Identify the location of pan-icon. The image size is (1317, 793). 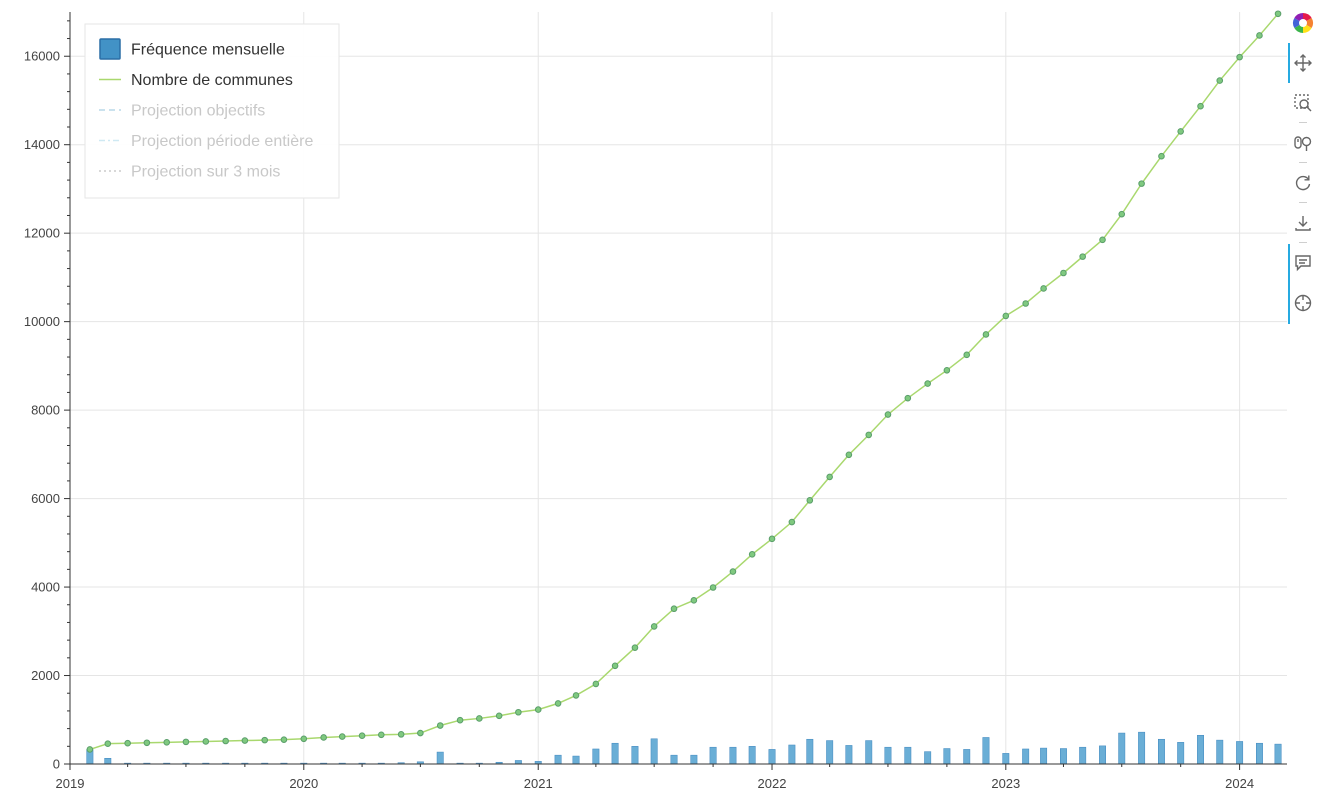
(1303, 63).